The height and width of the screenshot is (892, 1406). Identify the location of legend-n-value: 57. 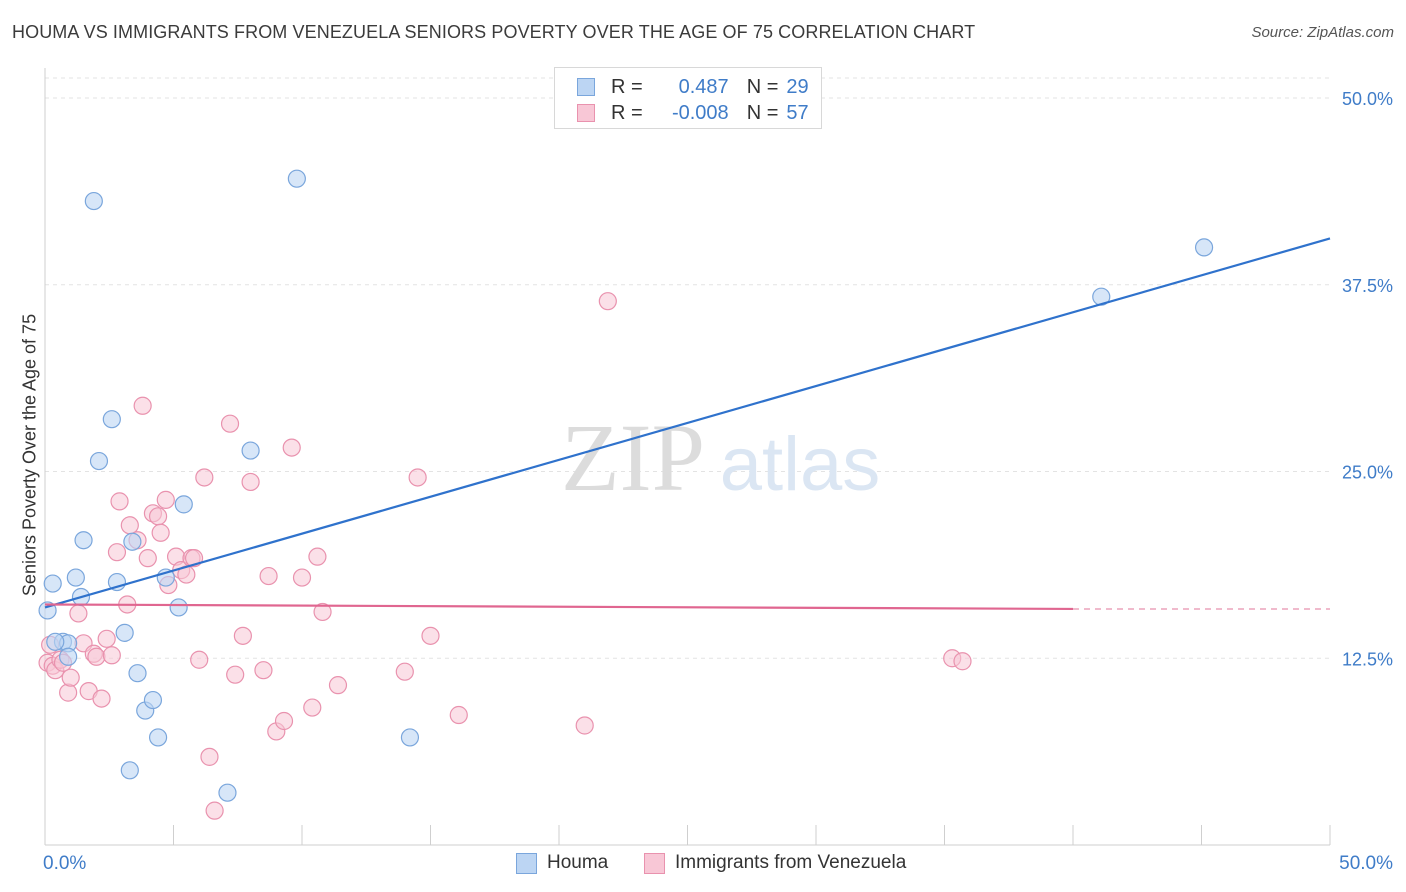
(797, 112).